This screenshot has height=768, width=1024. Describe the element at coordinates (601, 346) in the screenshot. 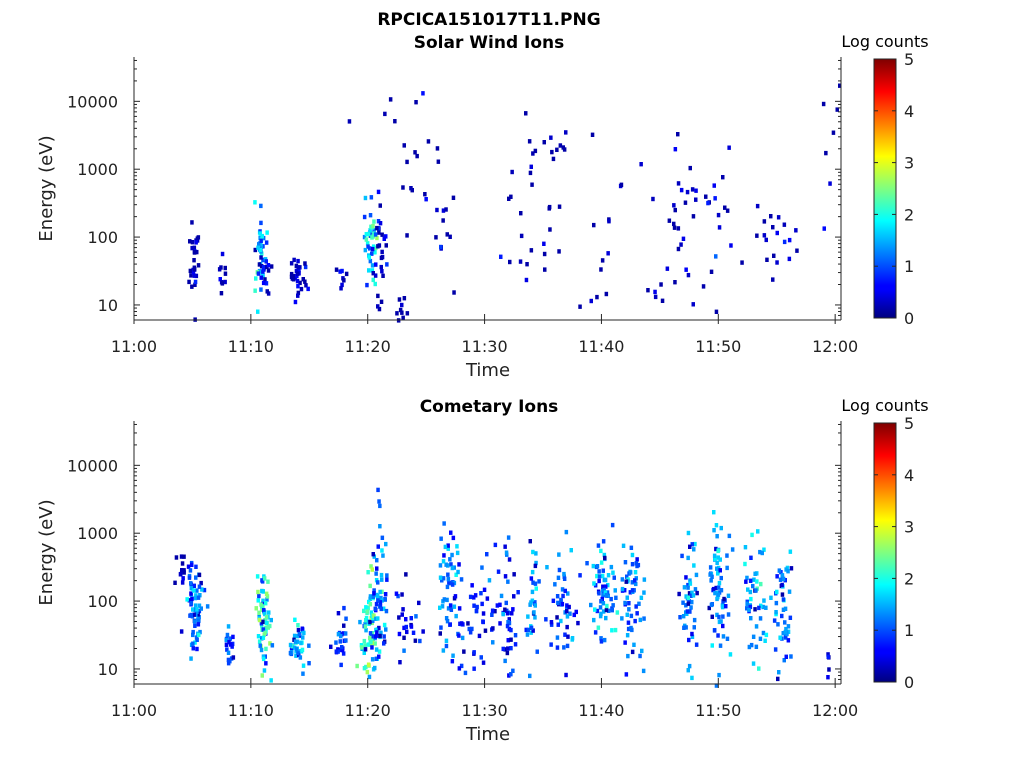

I see `x-tick-label: 11:40` at that location.